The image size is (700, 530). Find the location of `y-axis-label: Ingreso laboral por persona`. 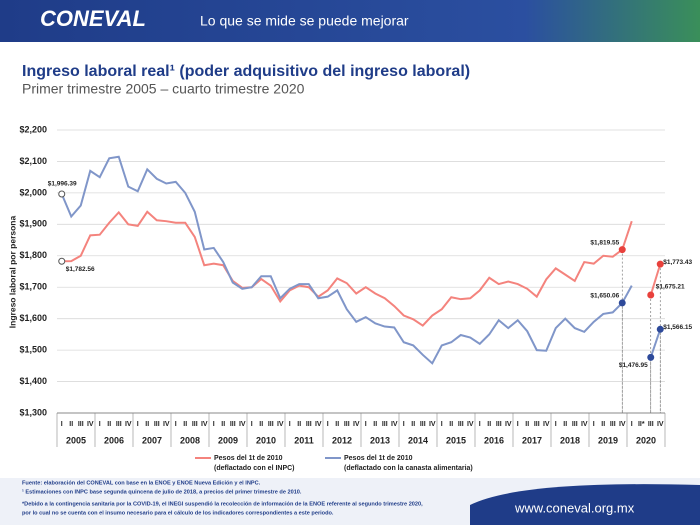

y-axis-label: Ingreso laboral por persona is located at coordinates (12, 272).